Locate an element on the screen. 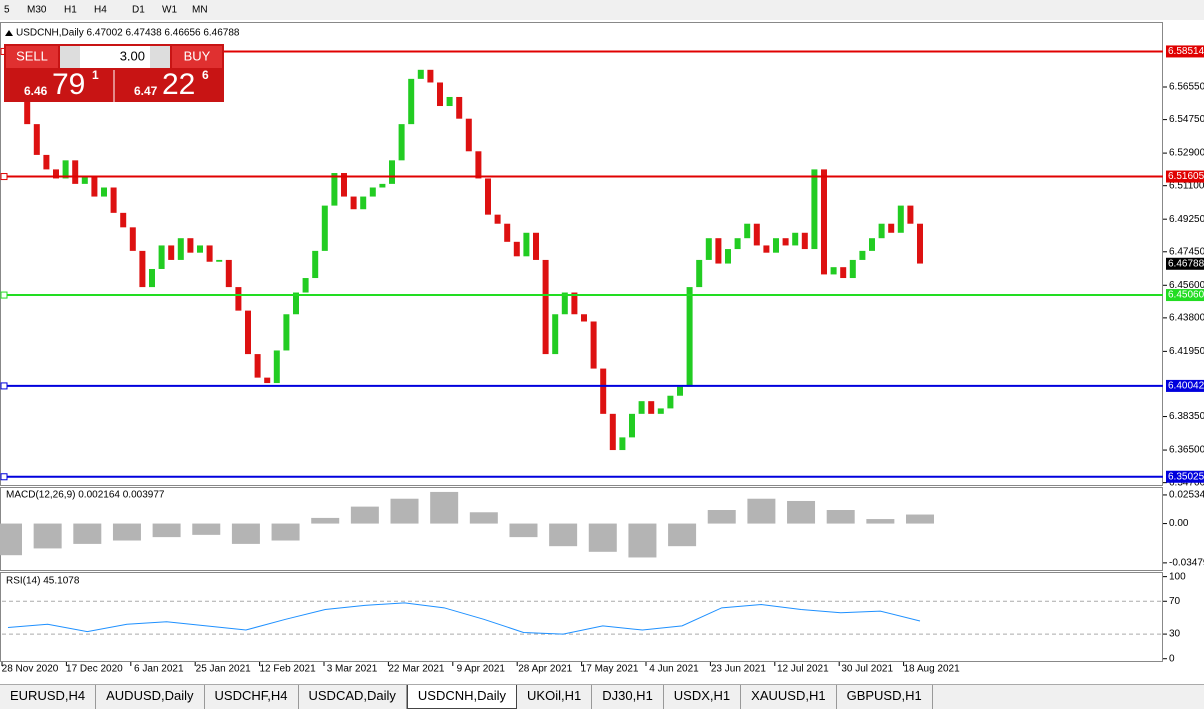  panel-title: RSI(14) 45.1078 is located at coordinates (43, 581).